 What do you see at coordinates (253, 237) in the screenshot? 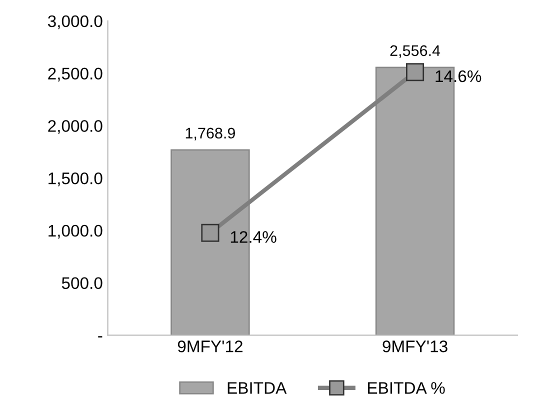
I see `data-label: 12.4%` at bounding box center [253, 237].